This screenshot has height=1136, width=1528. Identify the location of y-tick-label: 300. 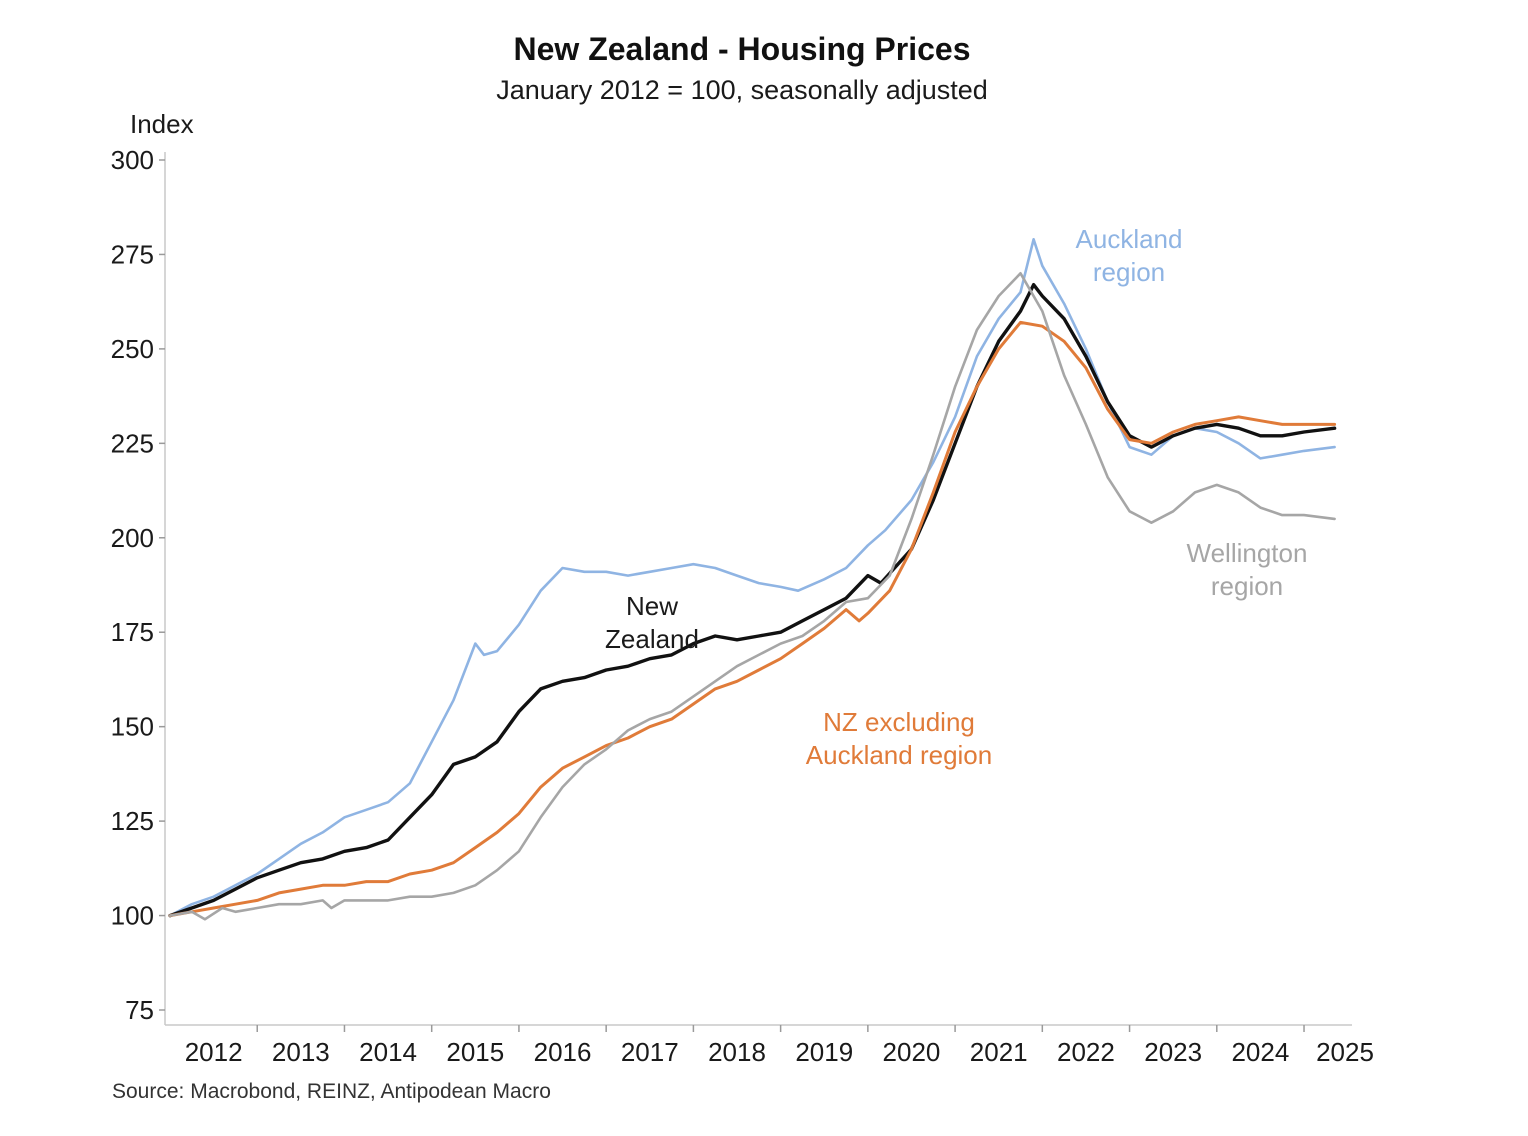
(132, 160).